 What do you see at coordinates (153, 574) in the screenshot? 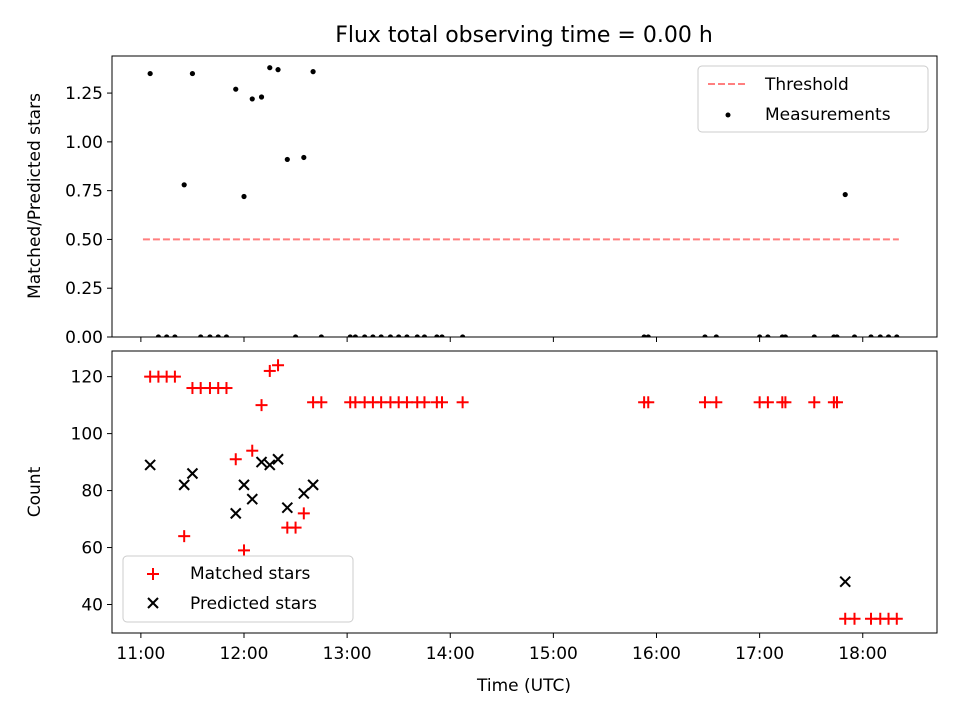
I see `matched-legend-marker` at bounding box center [153, 574].